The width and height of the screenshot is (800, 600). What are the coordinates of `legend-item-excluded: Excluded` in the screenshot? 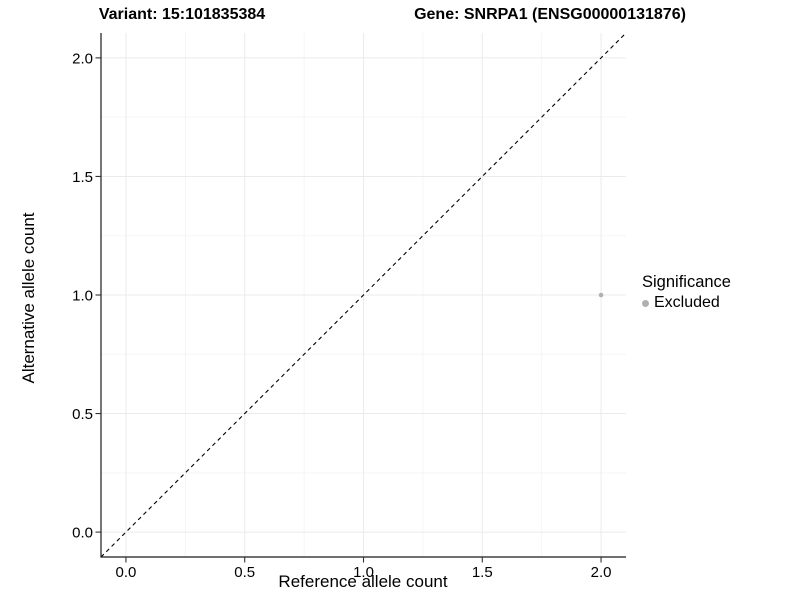 It's located at (686, 303).